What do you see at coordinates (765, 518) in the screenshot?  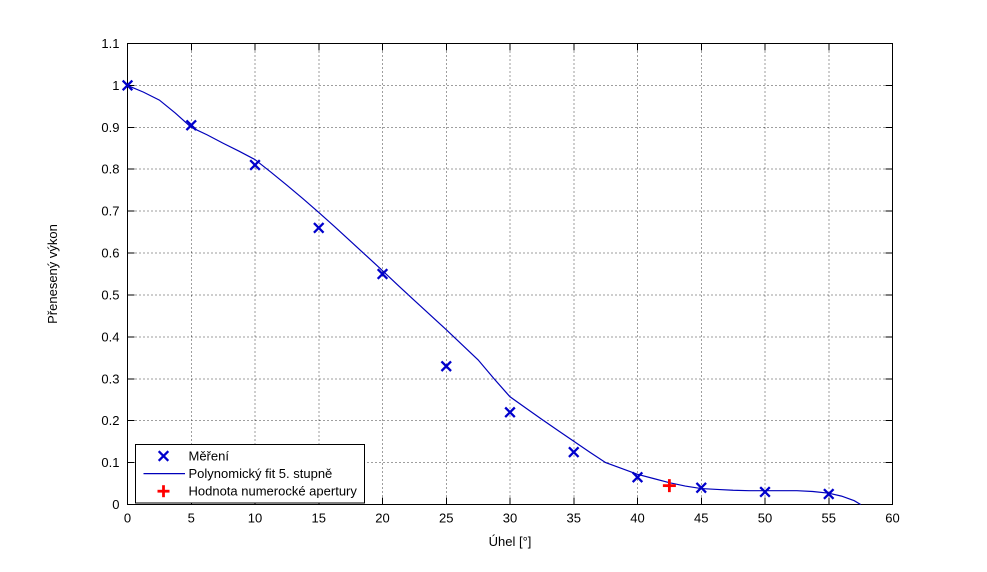 I see `x-tick-label: 50` at bounding box center [765, 518].